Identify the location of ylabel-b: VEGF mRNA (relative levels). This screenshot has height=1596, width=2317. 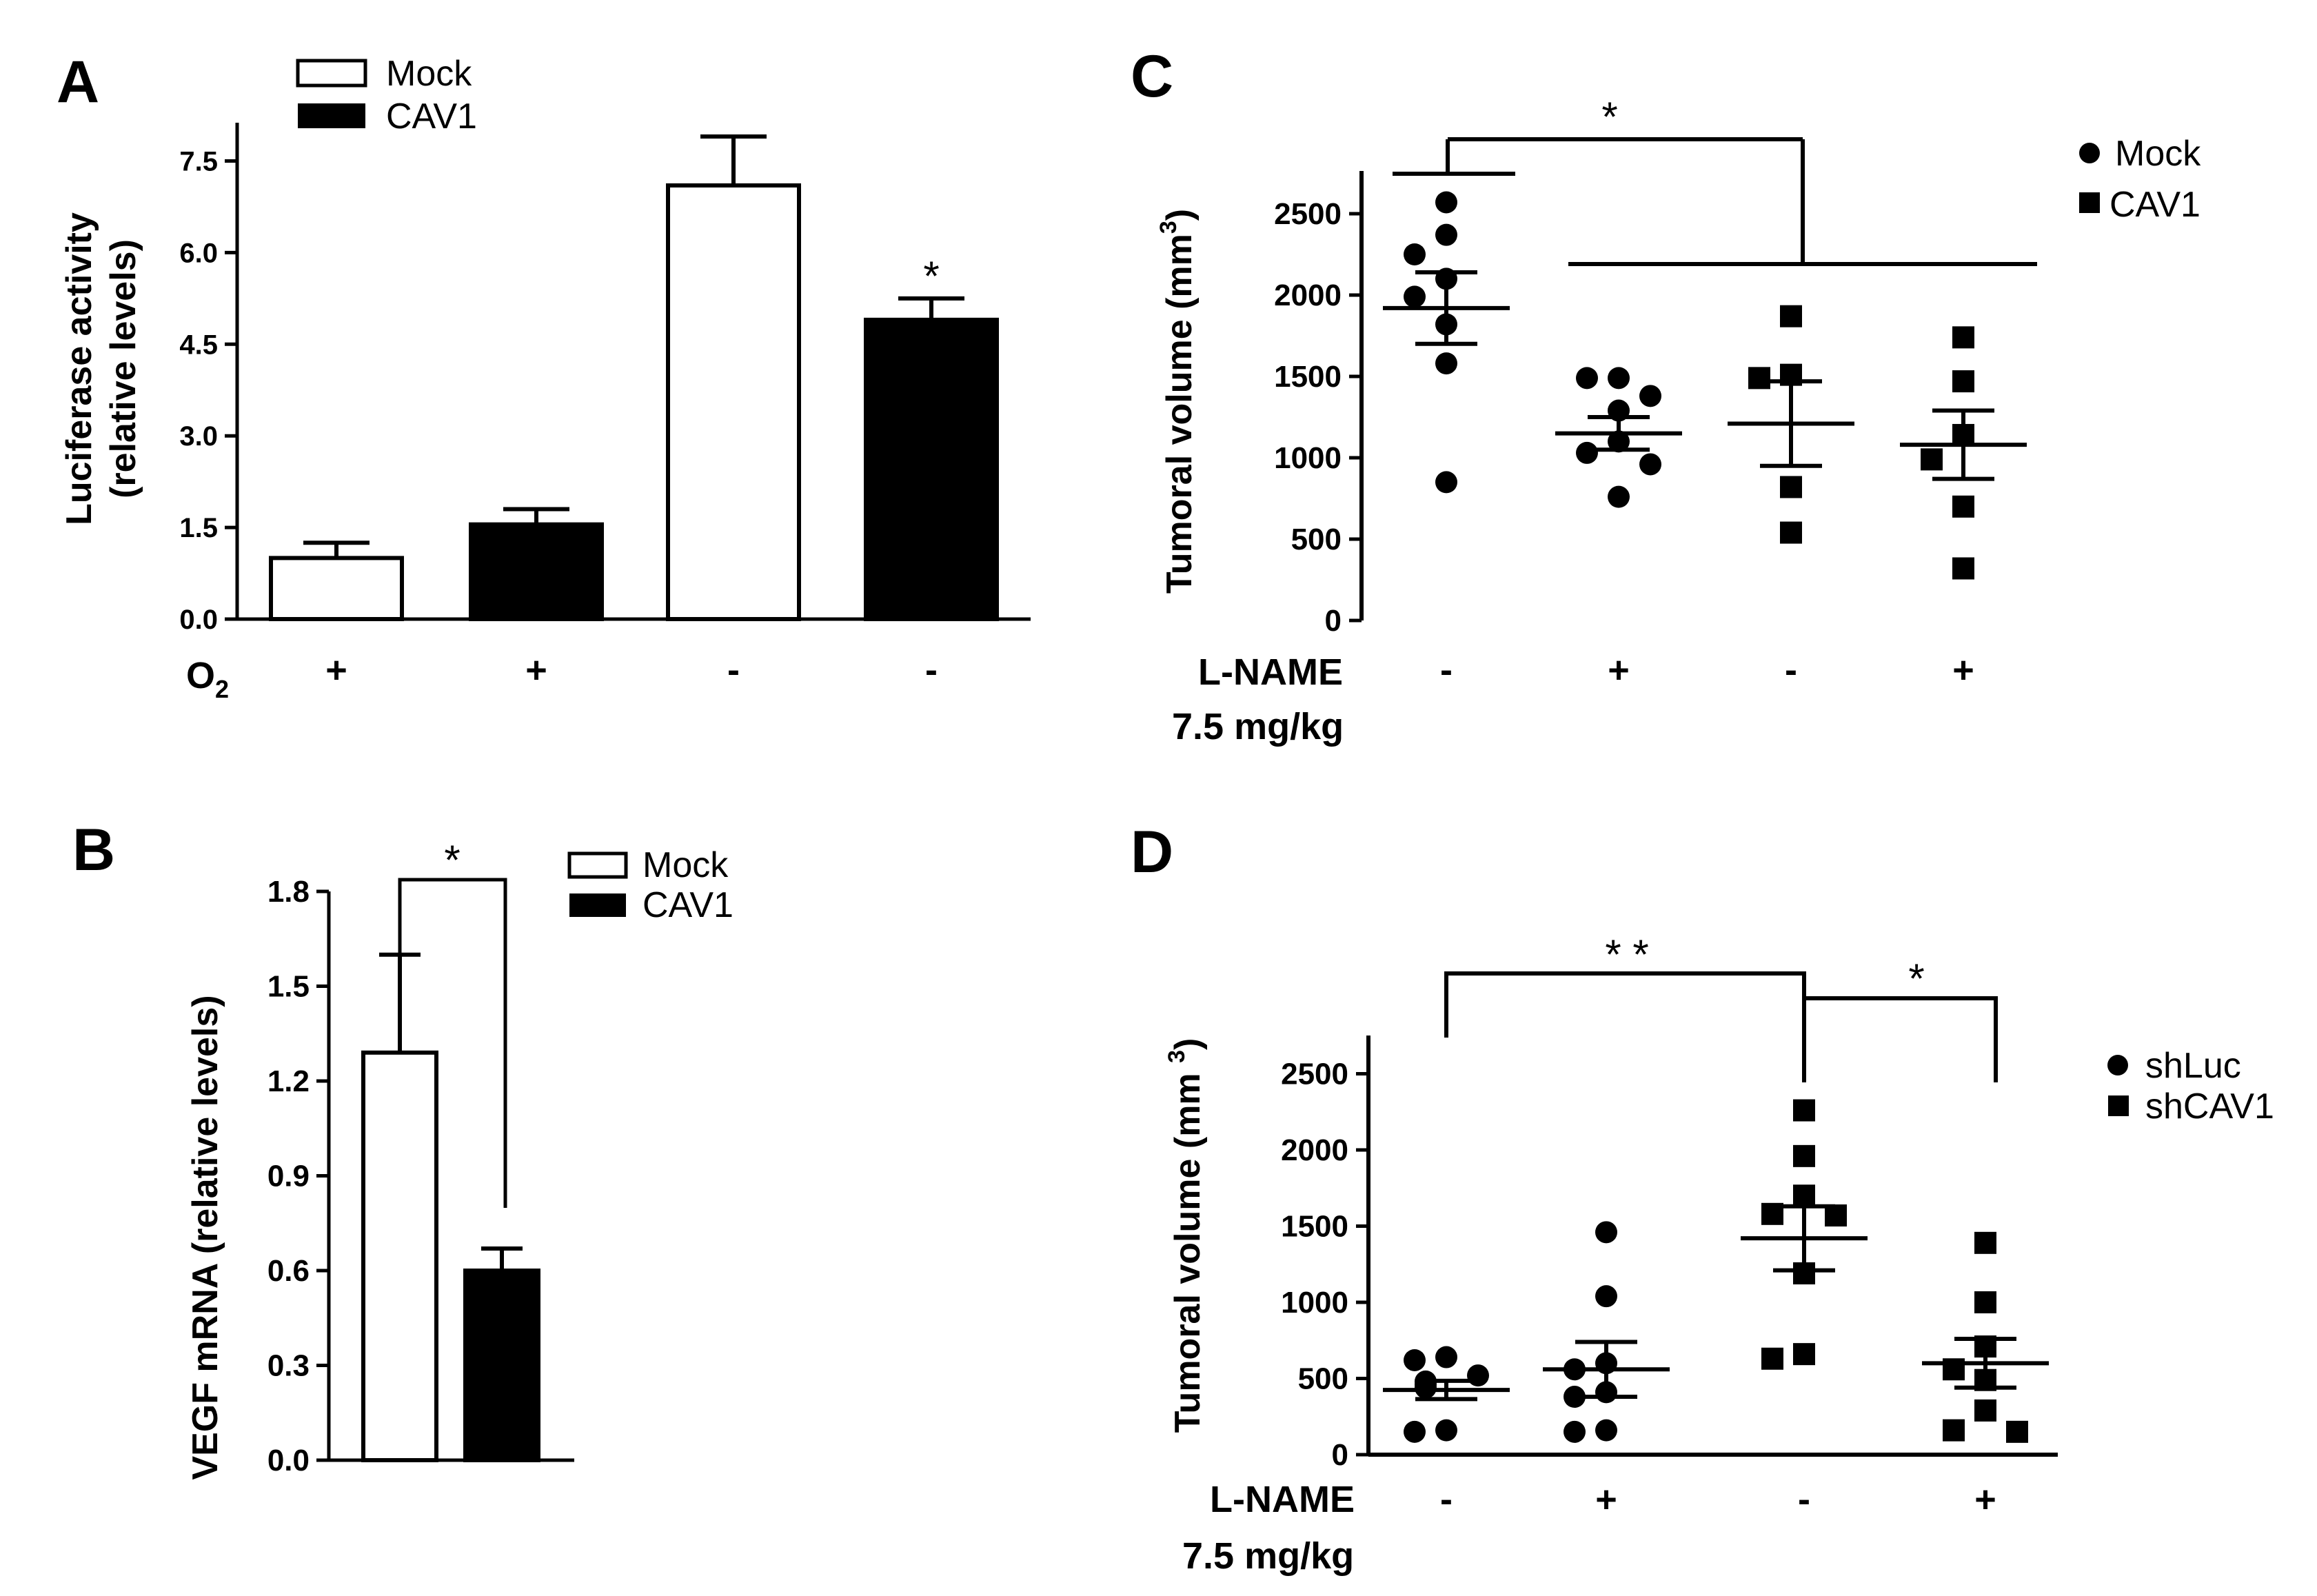
(205, 1237).